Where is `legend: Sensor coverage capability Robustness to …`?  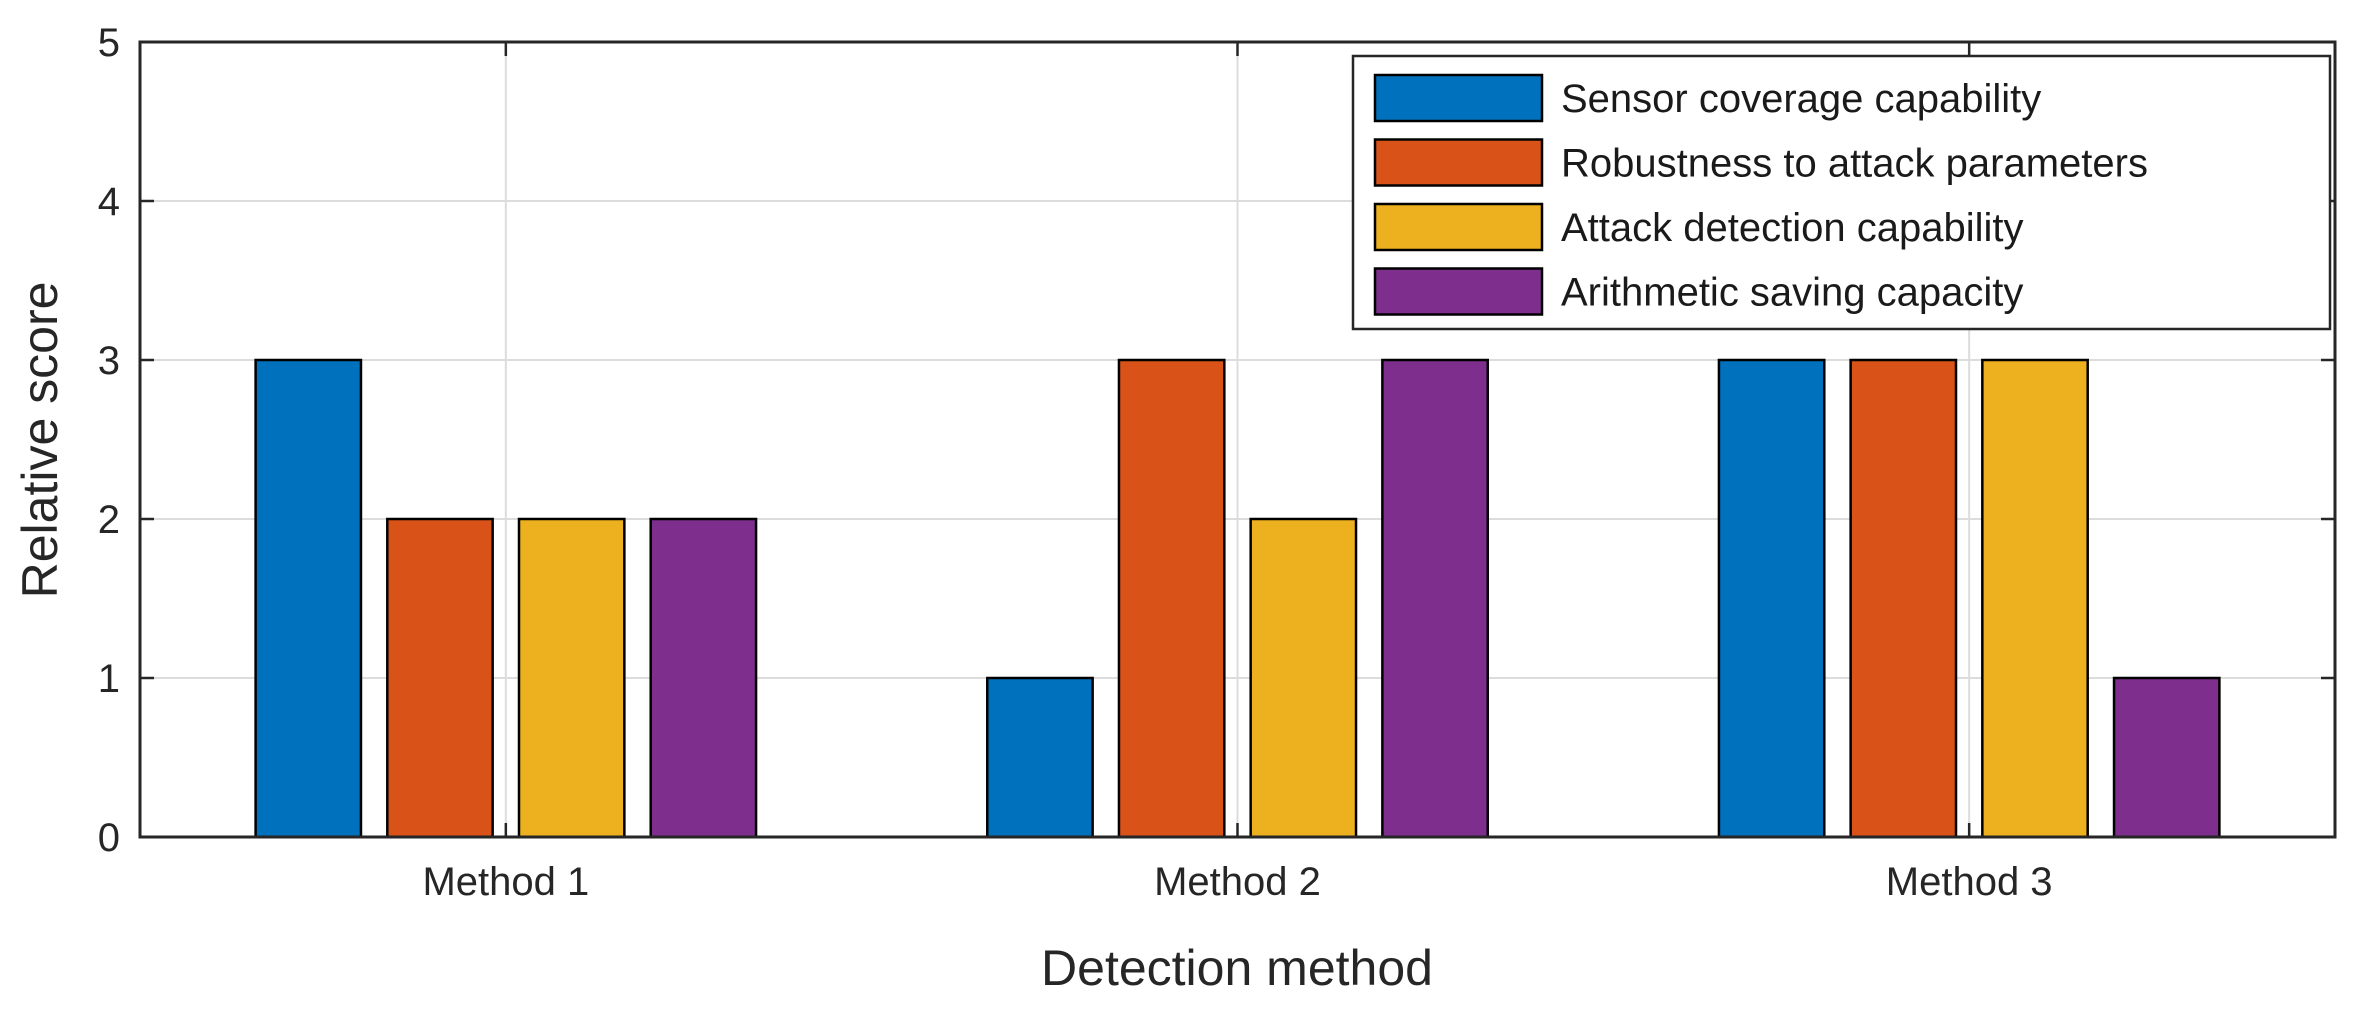 legend: Sensor coverage capability Robustness to … is located at coordinates (1841, 192).